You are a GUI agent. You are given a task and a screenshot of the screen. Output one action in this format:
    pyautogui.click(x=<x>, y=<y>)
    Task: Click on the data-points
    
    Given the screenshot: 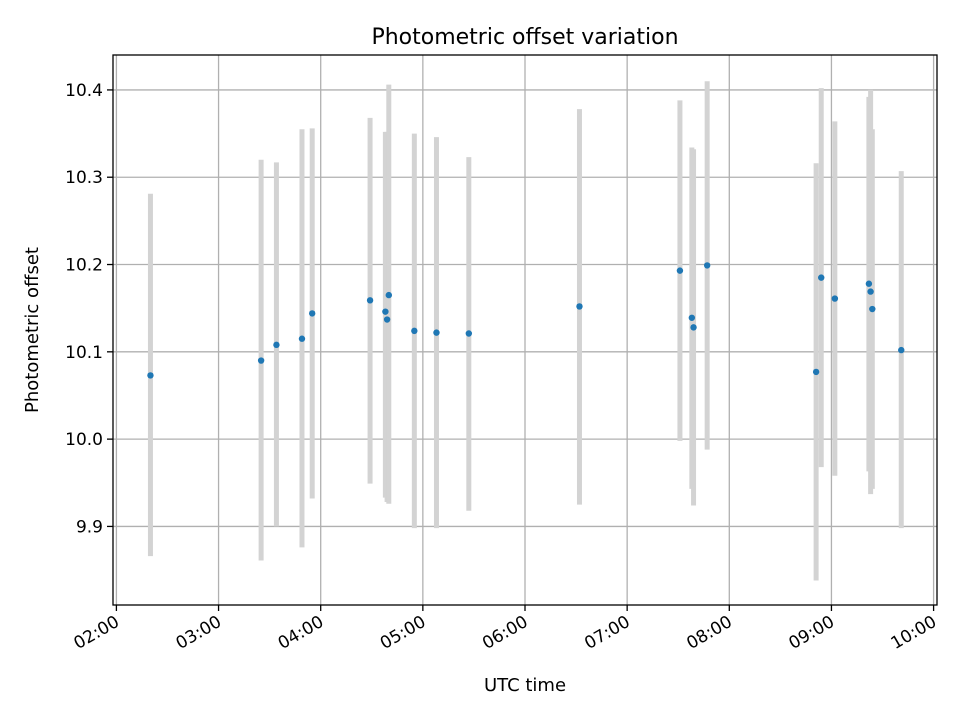 What is the action you would take?
    pyautogui.click(x=526, y=320)
    